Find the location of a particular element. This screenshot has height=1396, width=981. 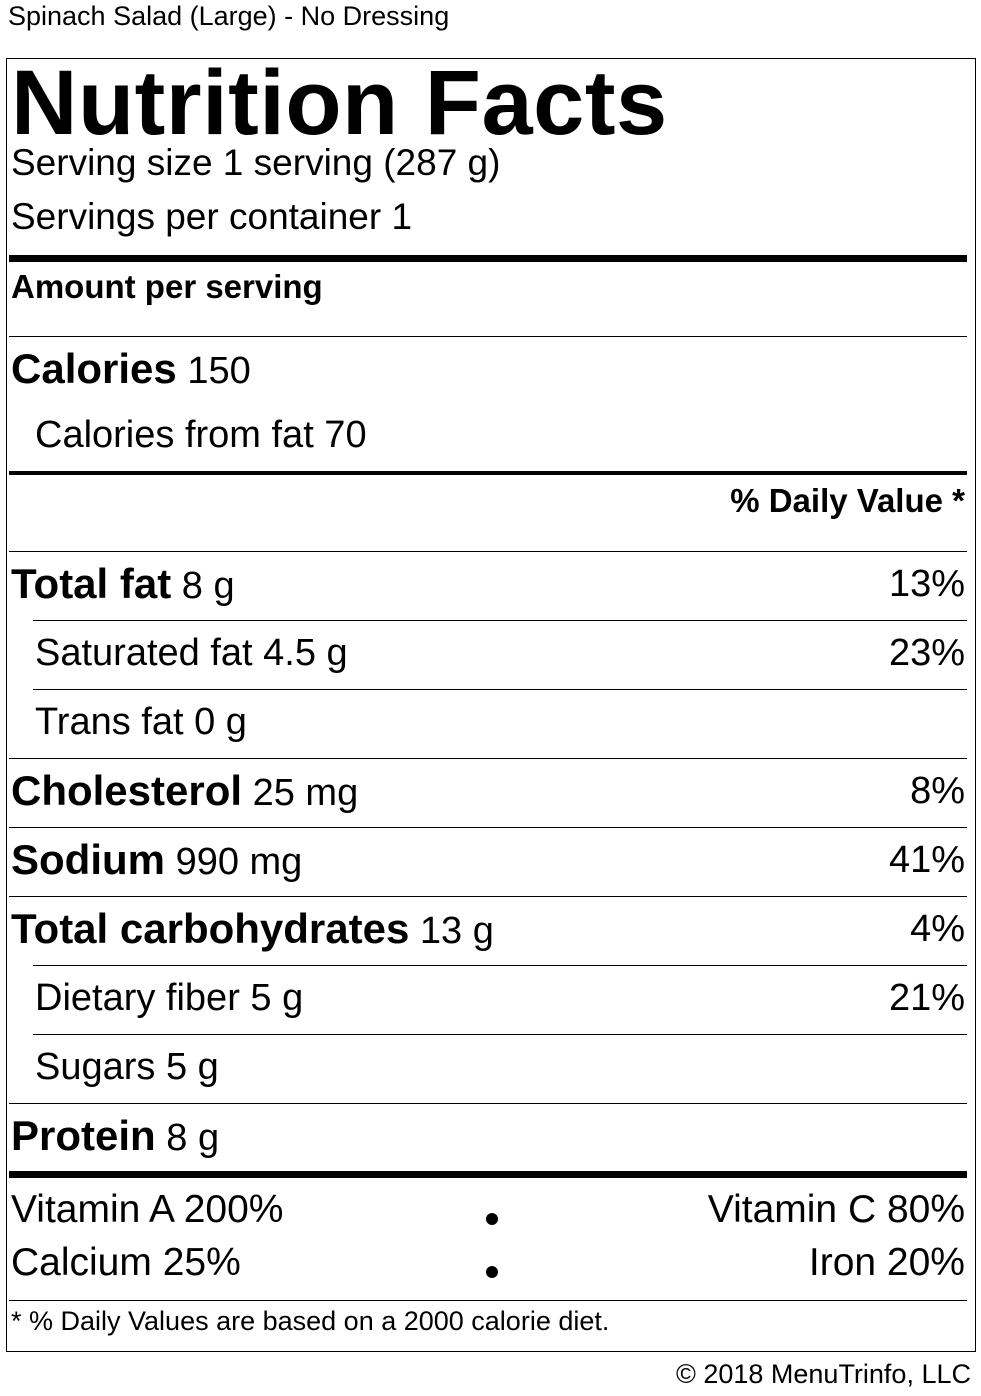

nutrient-row-trans-fat: Trans fat 0 g is located at coordinates (488, 722).